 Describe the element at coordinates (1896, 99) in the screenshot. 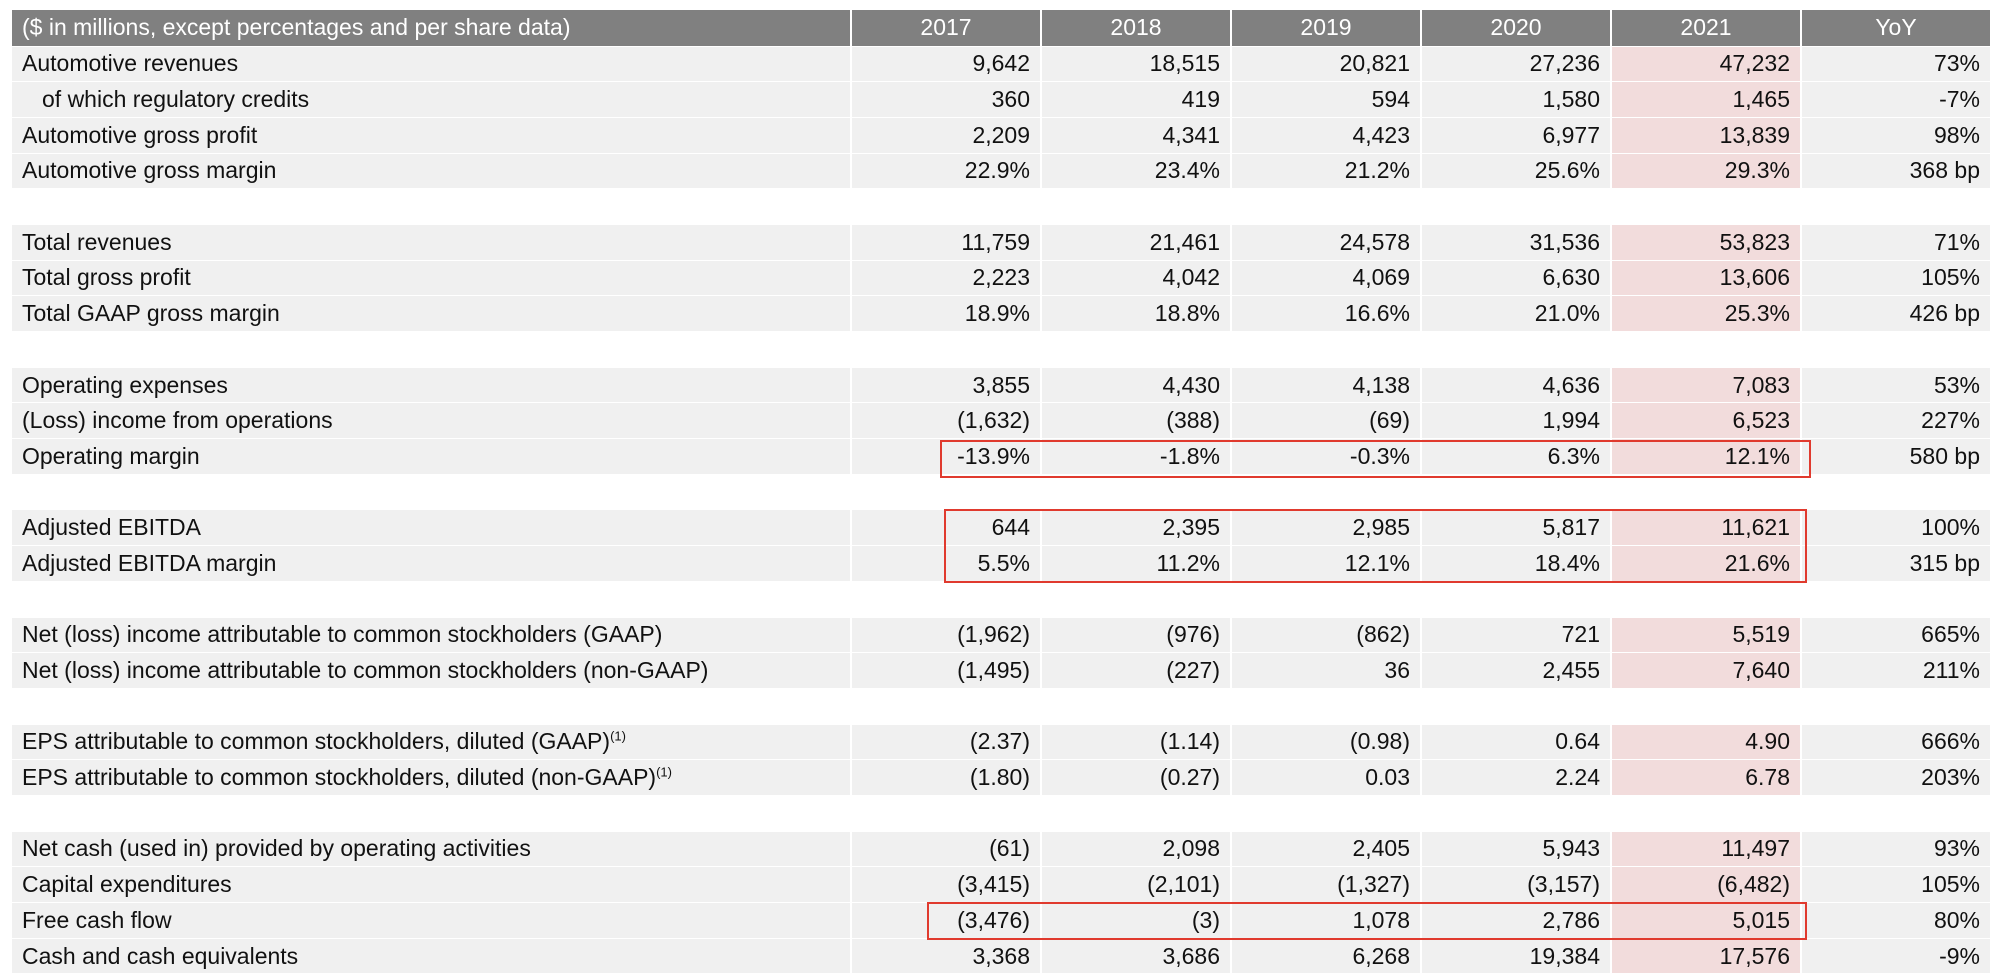

I see `value-cell: -7%` at that location.